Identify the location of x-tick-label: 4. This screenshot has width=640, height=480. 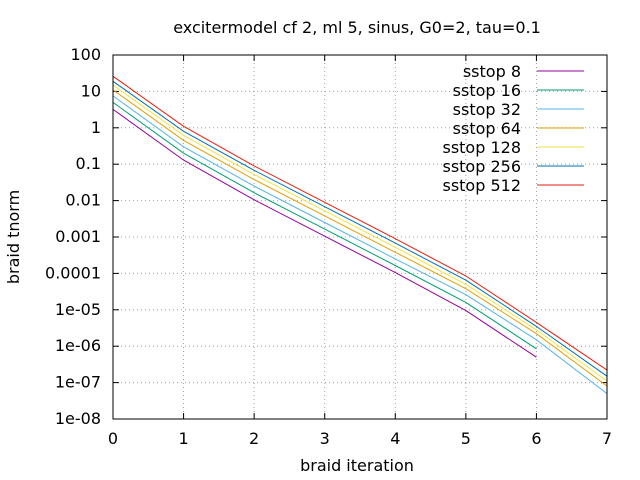
(395, 438).